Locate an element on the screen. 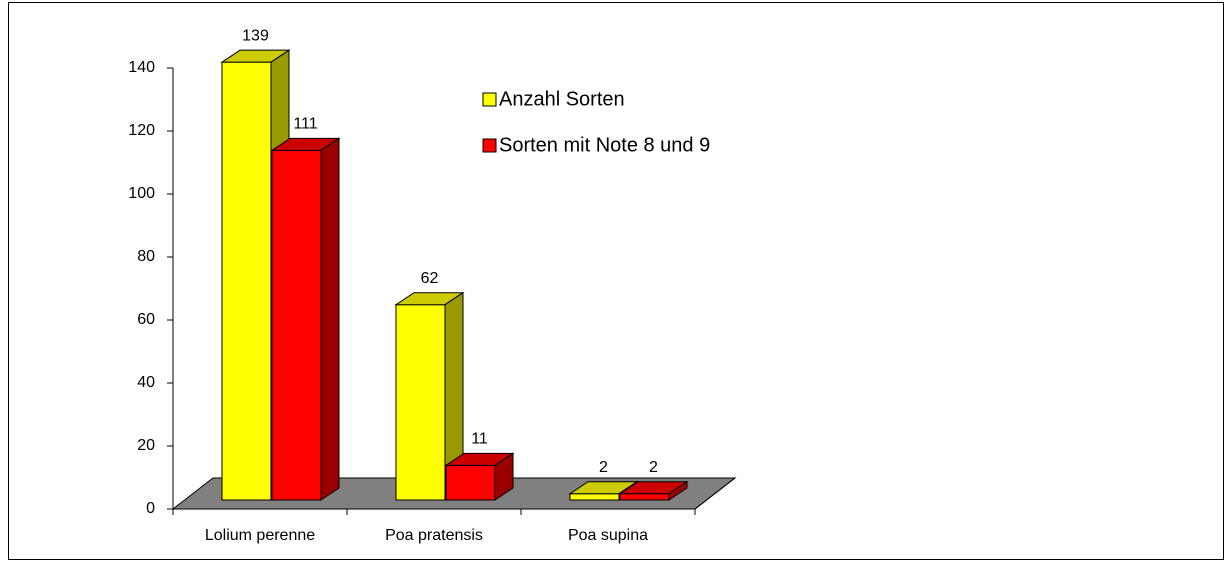 This screenshot has height=562, width=1232. x-tick-label: Lolium perenne is located at coordinates (260, 535).